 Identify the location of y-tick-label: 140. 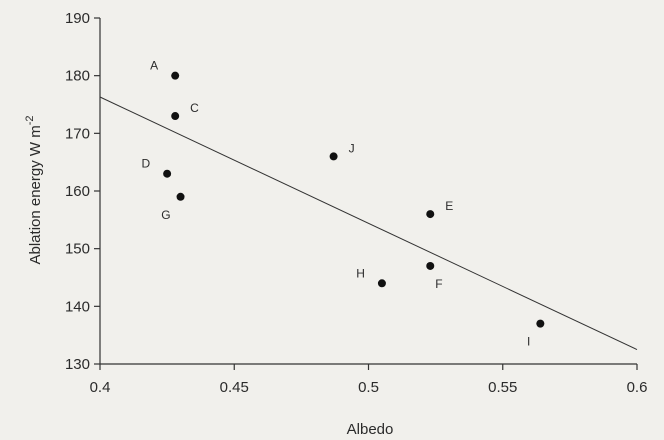
(77, 306).